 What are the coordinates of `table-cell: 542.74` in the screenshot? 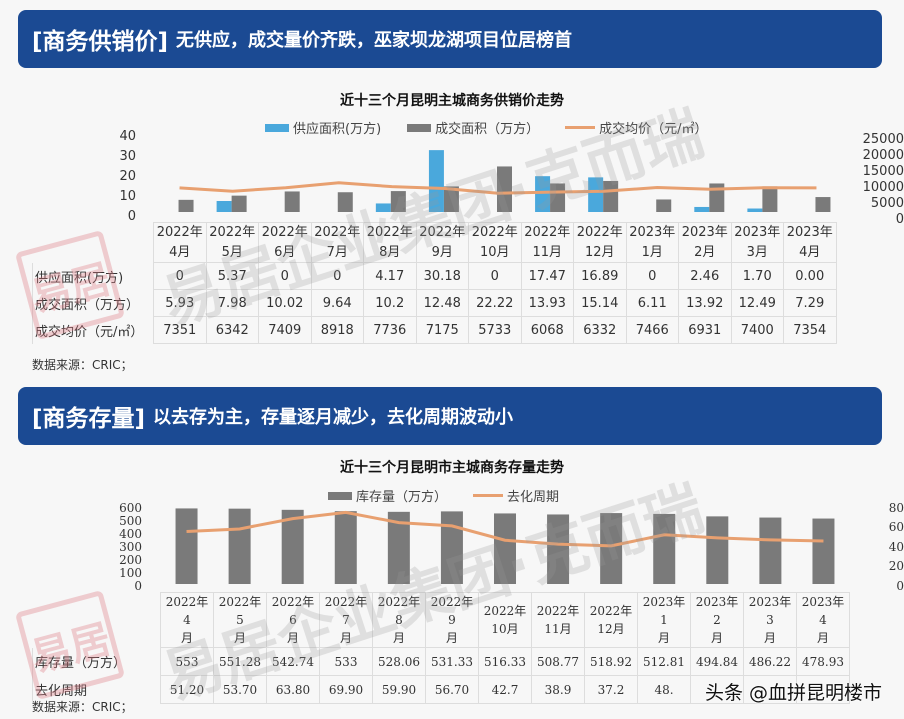 It's located at (293, 661).